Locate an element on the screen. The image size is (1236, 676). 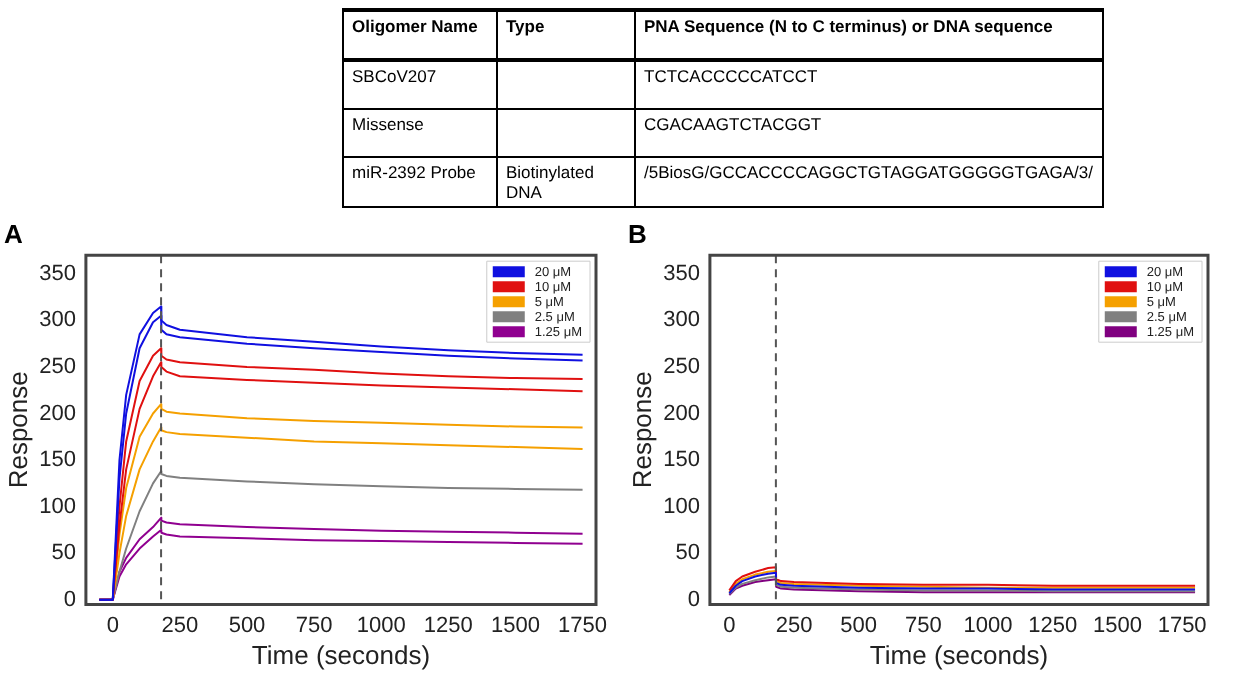
chart-title: B is located at coordinates (637, 233).